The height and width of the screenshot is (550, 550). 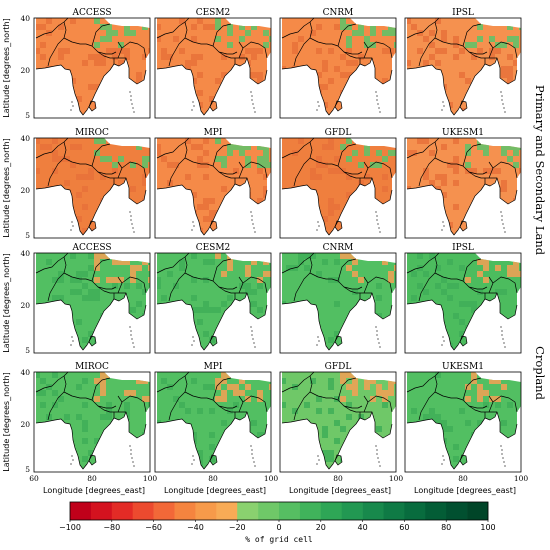 What do you see at coordinates (487, 527) in the screenshot?
I see `colorbar-tick-label: 100` at bounding box center [487, 527].